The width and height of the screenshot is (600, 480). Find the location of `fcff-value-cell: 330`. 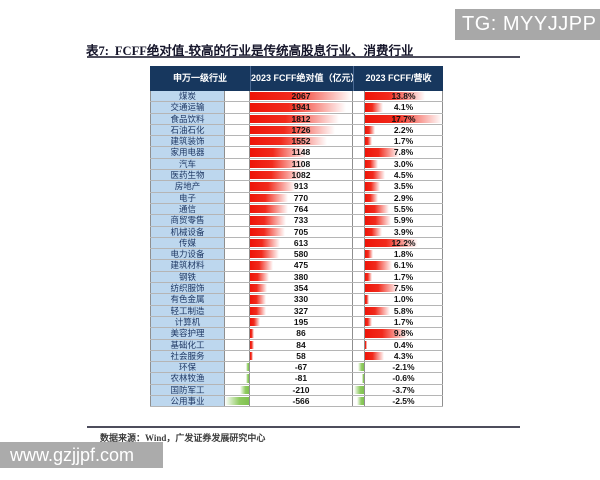

fcff-value-cell: 330 is located at coordinates (301, 299).